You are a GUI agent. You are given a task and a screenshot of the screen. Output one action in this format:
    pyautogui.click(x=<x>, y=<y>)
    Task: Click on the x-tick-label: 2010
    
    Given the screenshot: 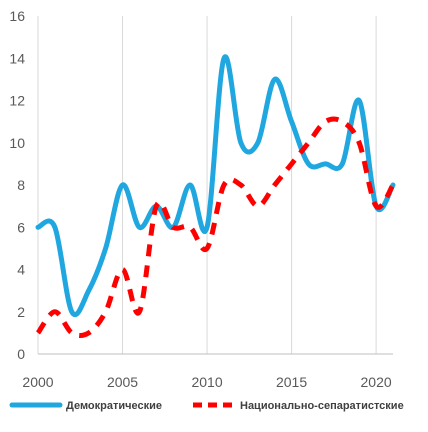 What is the action you would take?
    pyautogui.click(x=206, y=382)
    